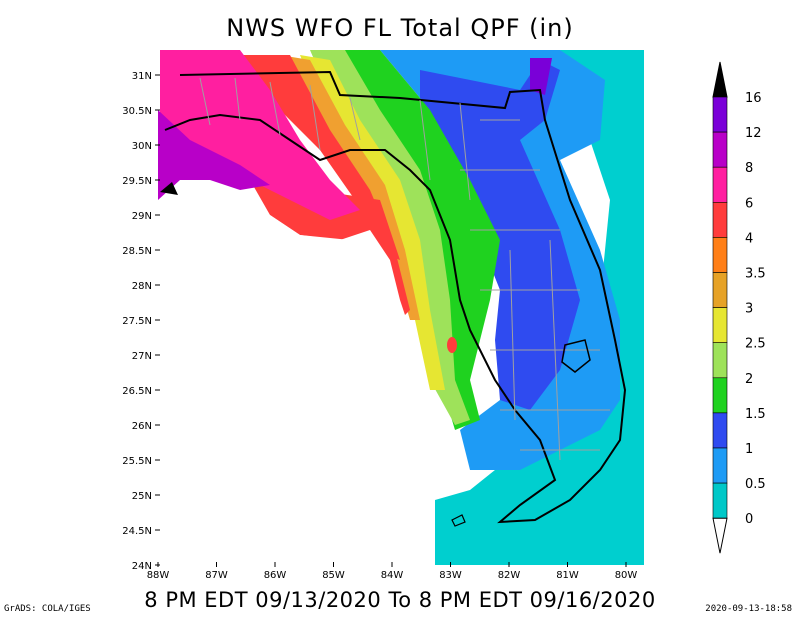 This screenshot has height=618, width=800. I want to click on colorbar-label: 4, so click(749, 238).